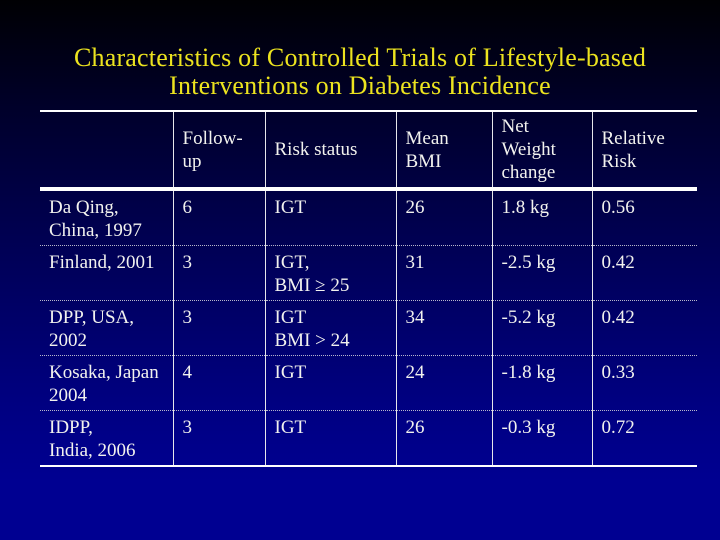  Describe the element at coordinates (312, 340) in the screenshot. I see `cell-line: BMI > 24` at that location.